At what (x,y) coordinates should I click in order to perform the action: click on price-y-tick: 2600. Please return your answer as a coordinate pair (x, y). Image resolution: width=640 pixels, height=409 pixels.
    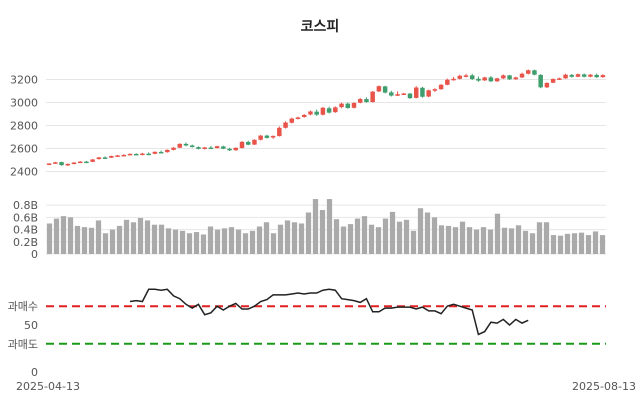
    Looking at the image, I should click on (24, 149).